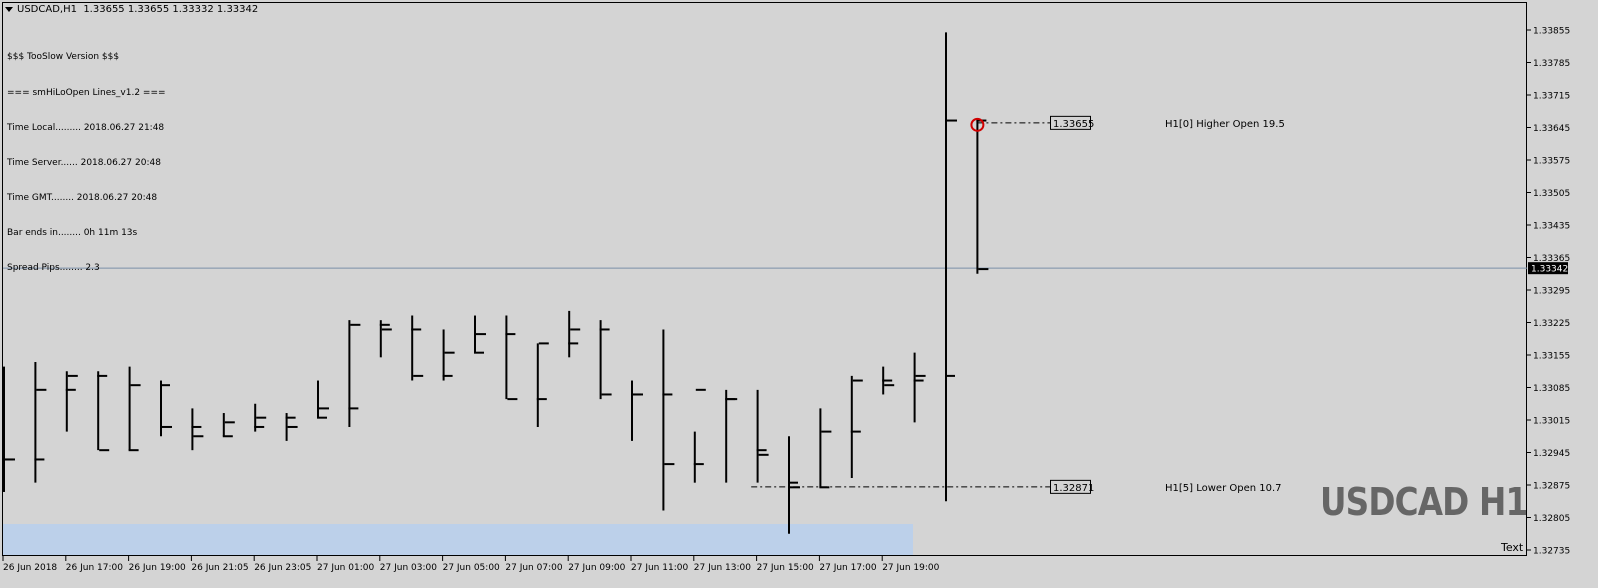  Describe the element at coordinates (785, 568) in the screenshot. I see `x-tick-label: 27 Jun 15:00` at that location.